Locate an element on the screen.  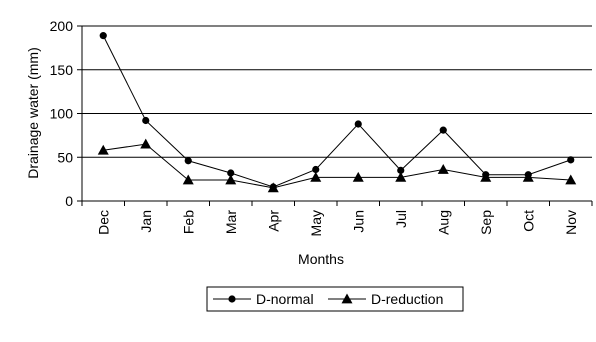
legend-label: D-reduction is located at coordinates (407, 299).